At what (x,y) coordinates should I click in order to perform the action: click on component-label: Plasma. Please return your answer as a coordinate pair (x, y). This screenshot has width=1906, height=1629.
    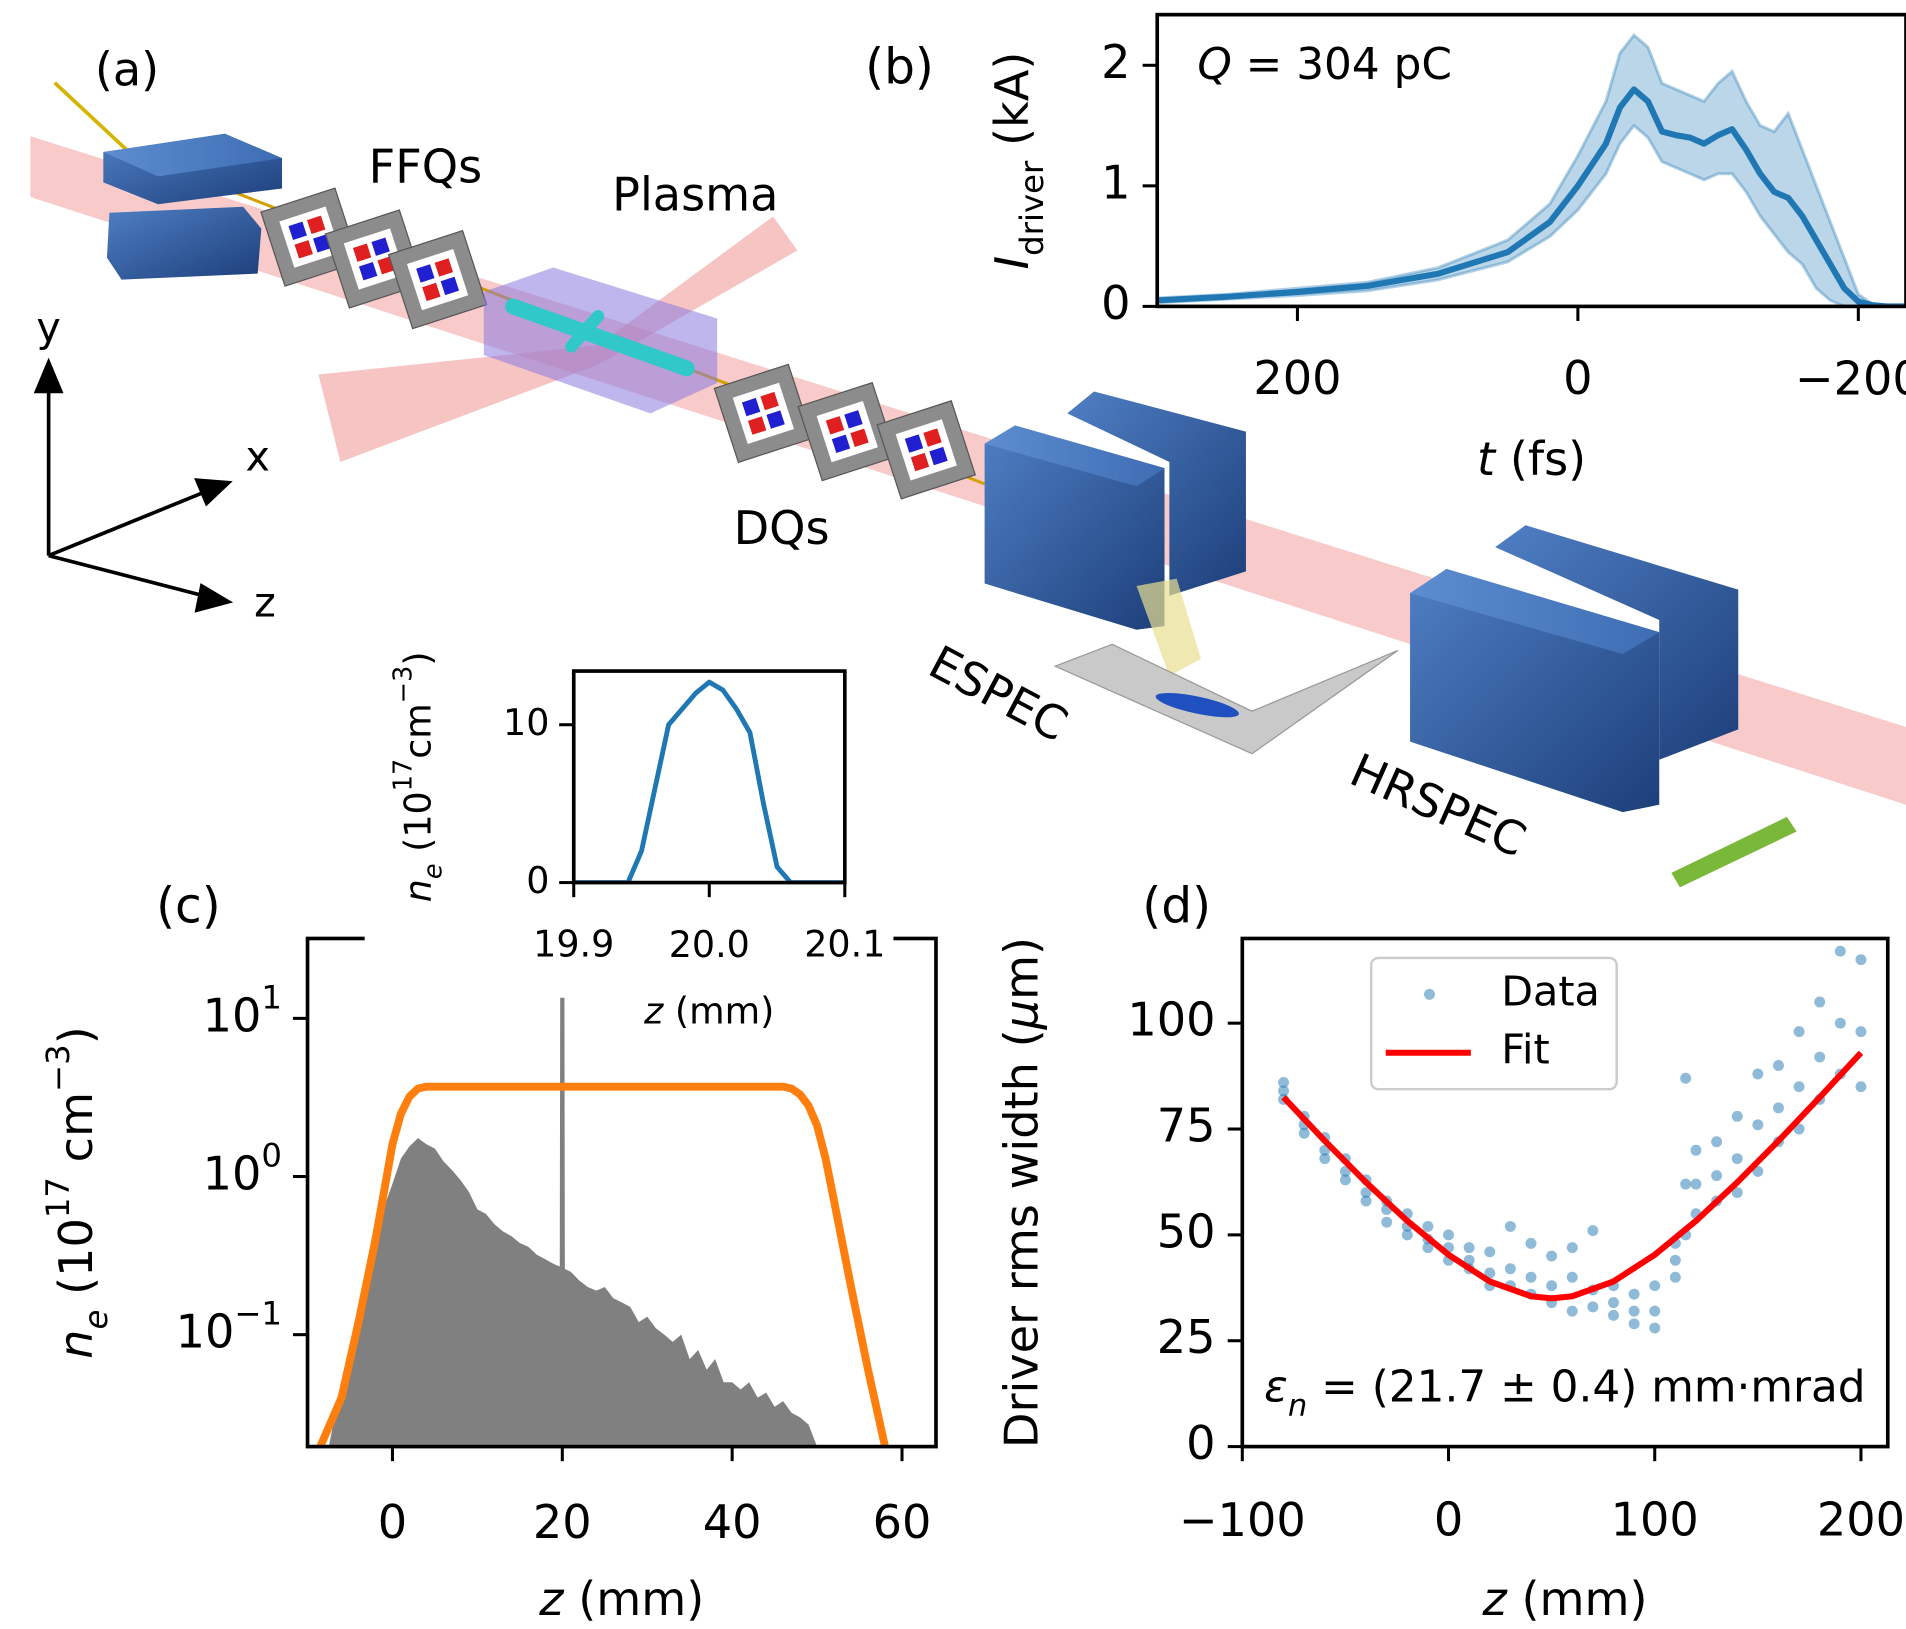
    Looking at the image, I should click on (695, 195).